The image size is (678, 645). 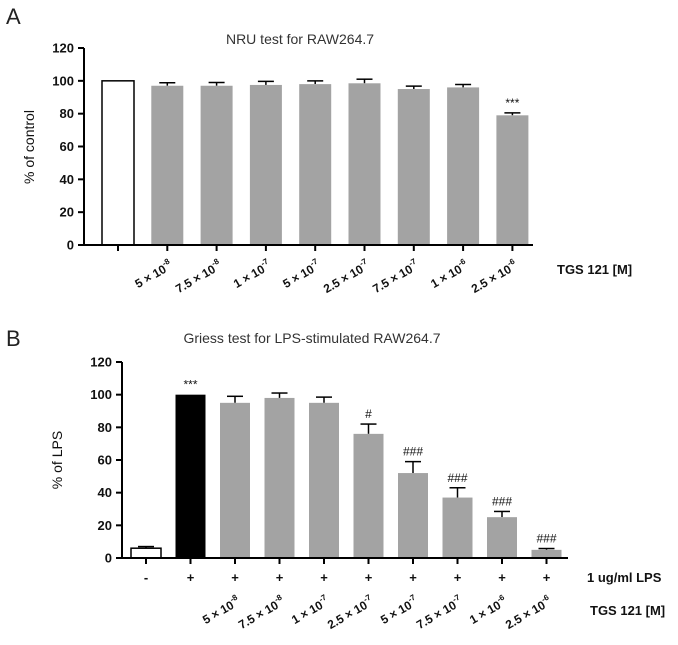 I want to click on panel-b-ylabel: % of LPS, so click(x=57, y=460).